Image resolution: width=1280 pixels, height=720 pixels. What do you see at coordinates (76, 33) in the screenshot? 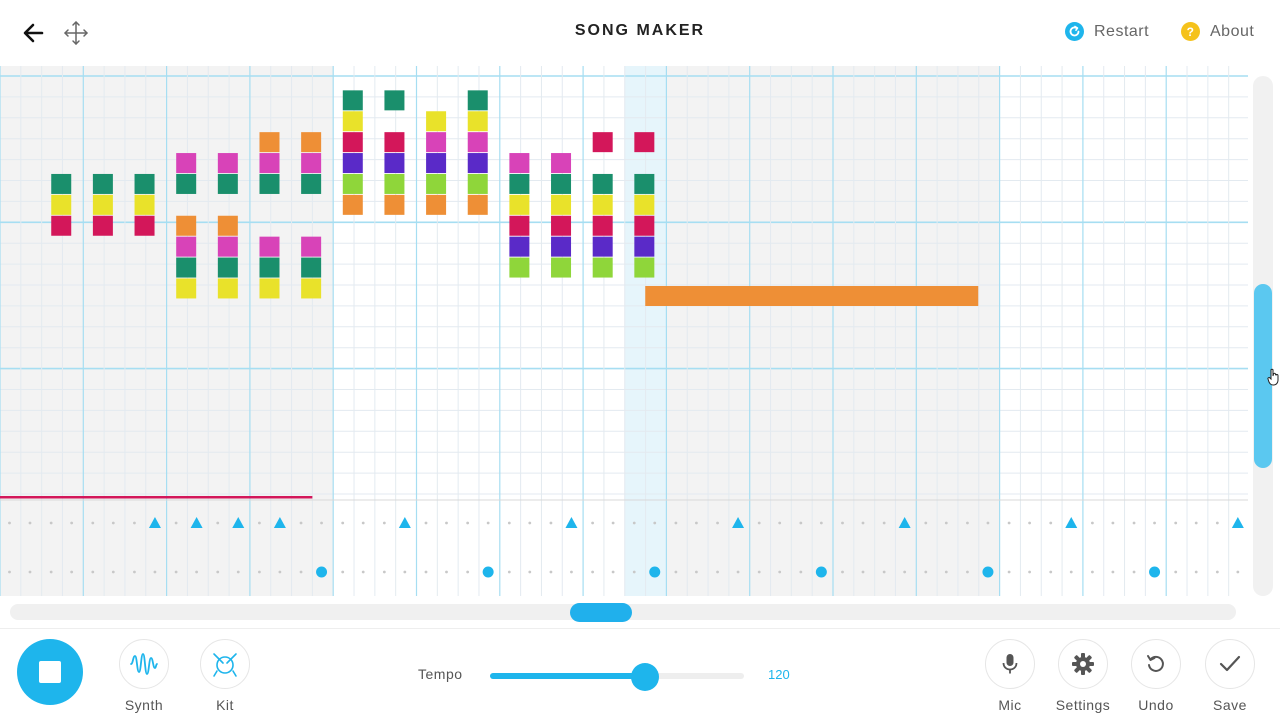
I see `move-button` at bounding box center [76, 33].